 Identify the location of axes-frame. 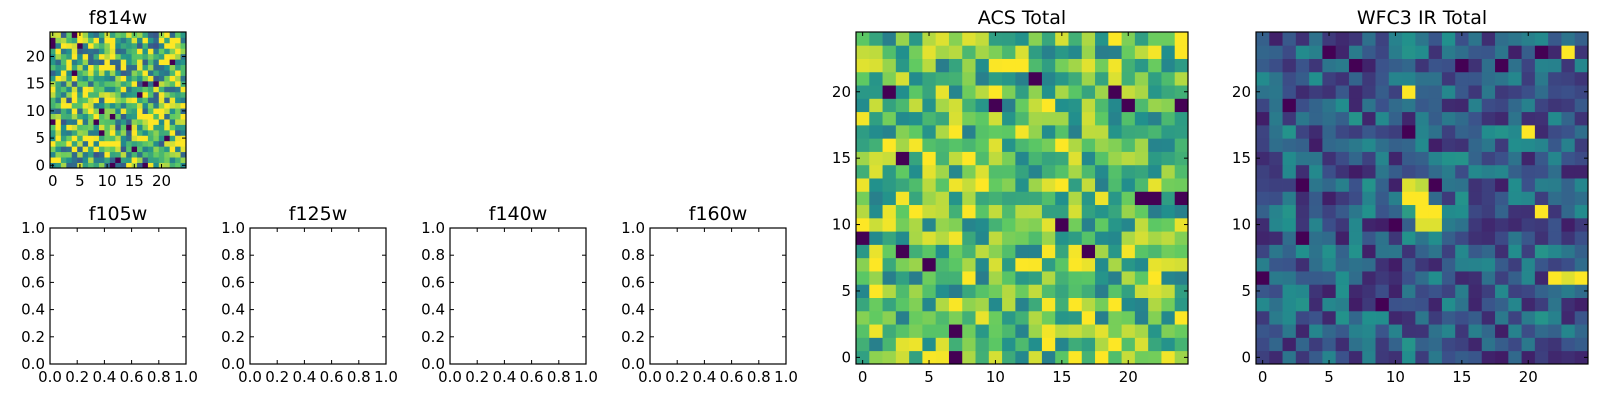
(718, 296).